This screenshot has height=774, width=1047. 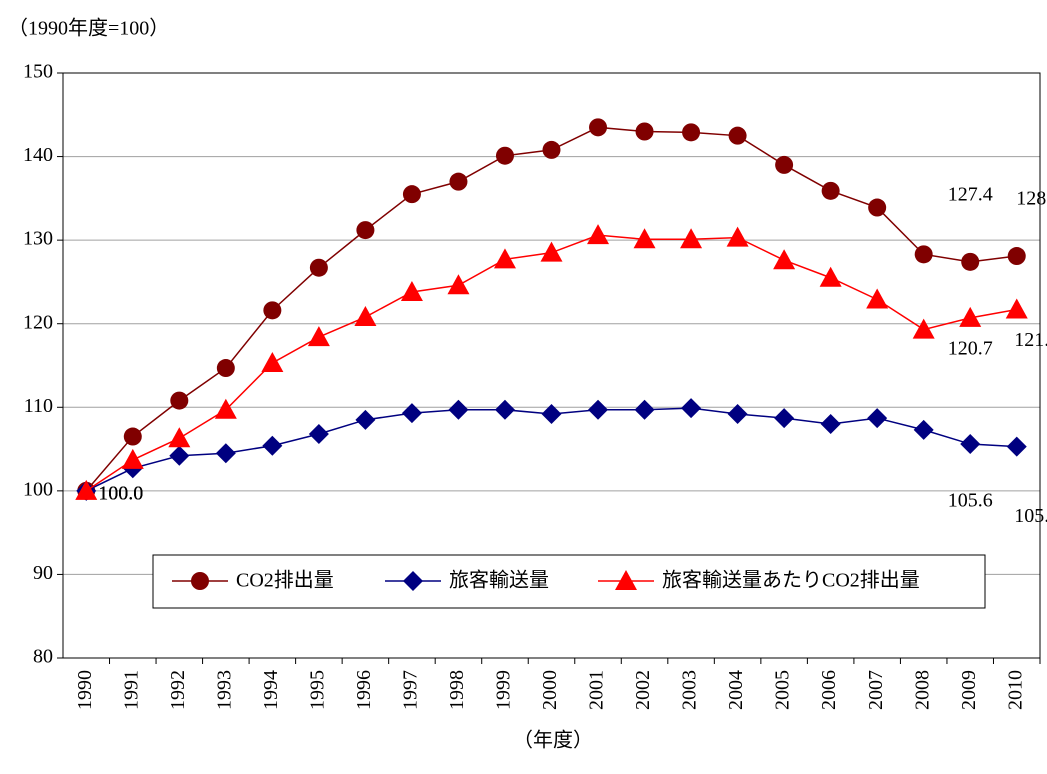 I want to click on x-tick-label: 2010, so click(x=1015, y=690).